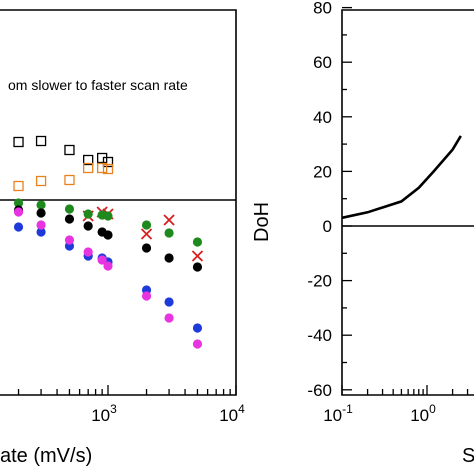 The width and height of the screenshot is (474, 474). I want to click on right-y-ticks: 80 60 40 20 0 -20 -40 -60, so click(329, 200).